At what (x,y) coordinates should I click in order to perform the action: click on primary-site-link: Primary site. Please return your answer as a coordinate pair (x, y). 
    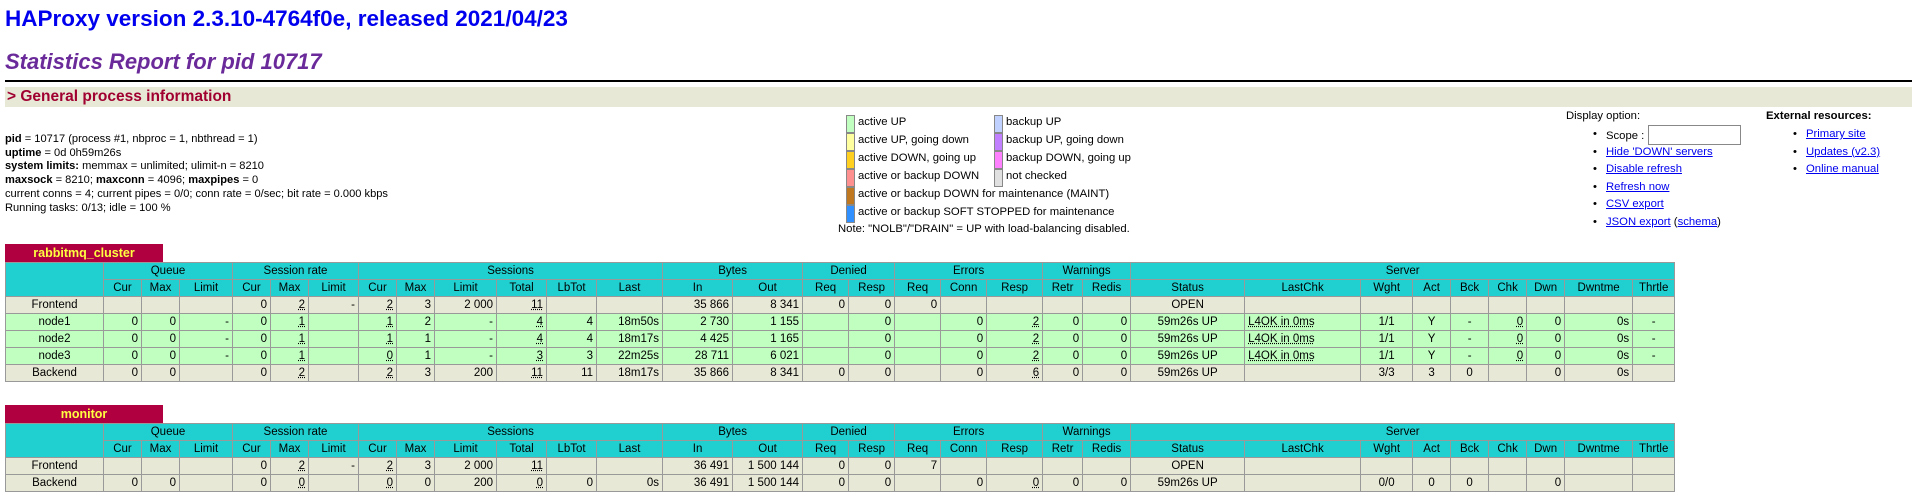
    Looking at the image, I should click on (1836, 134).